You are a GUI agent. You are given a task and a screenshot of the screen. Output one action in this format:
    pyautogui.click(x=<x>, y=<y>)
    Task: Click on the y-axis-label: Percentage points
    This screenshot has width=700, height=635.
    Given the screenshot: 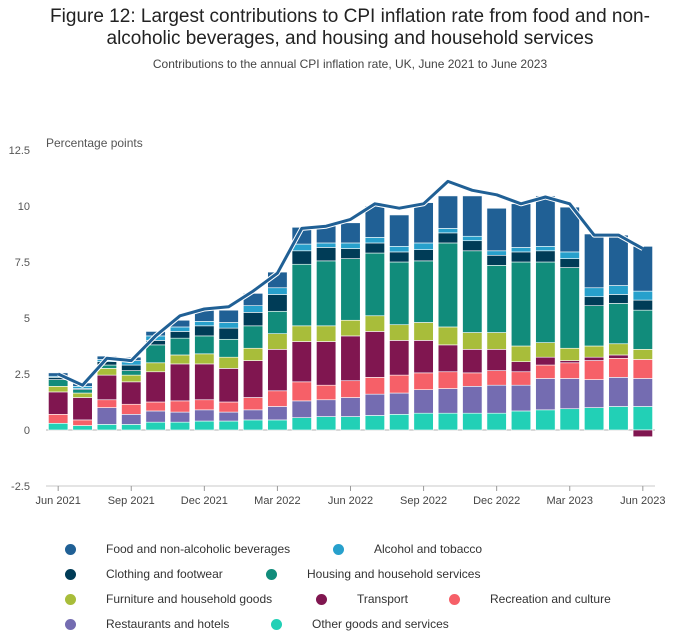 What is the action you would take?
    pyautogui.click(x=94, y=143)
    